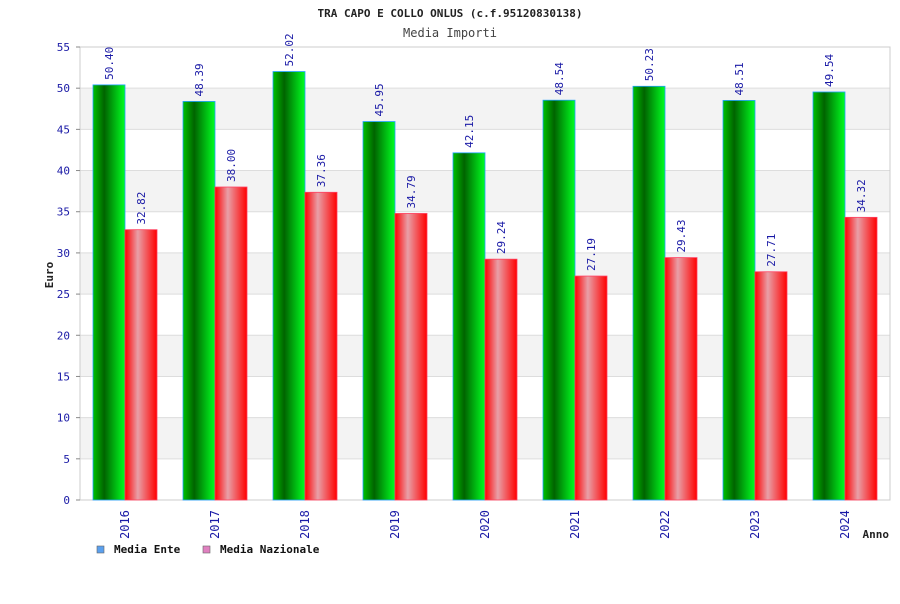  Describe the element at coordinates (829, 296) in the screenshot. I see `bar-media-ente-2024` at that location.